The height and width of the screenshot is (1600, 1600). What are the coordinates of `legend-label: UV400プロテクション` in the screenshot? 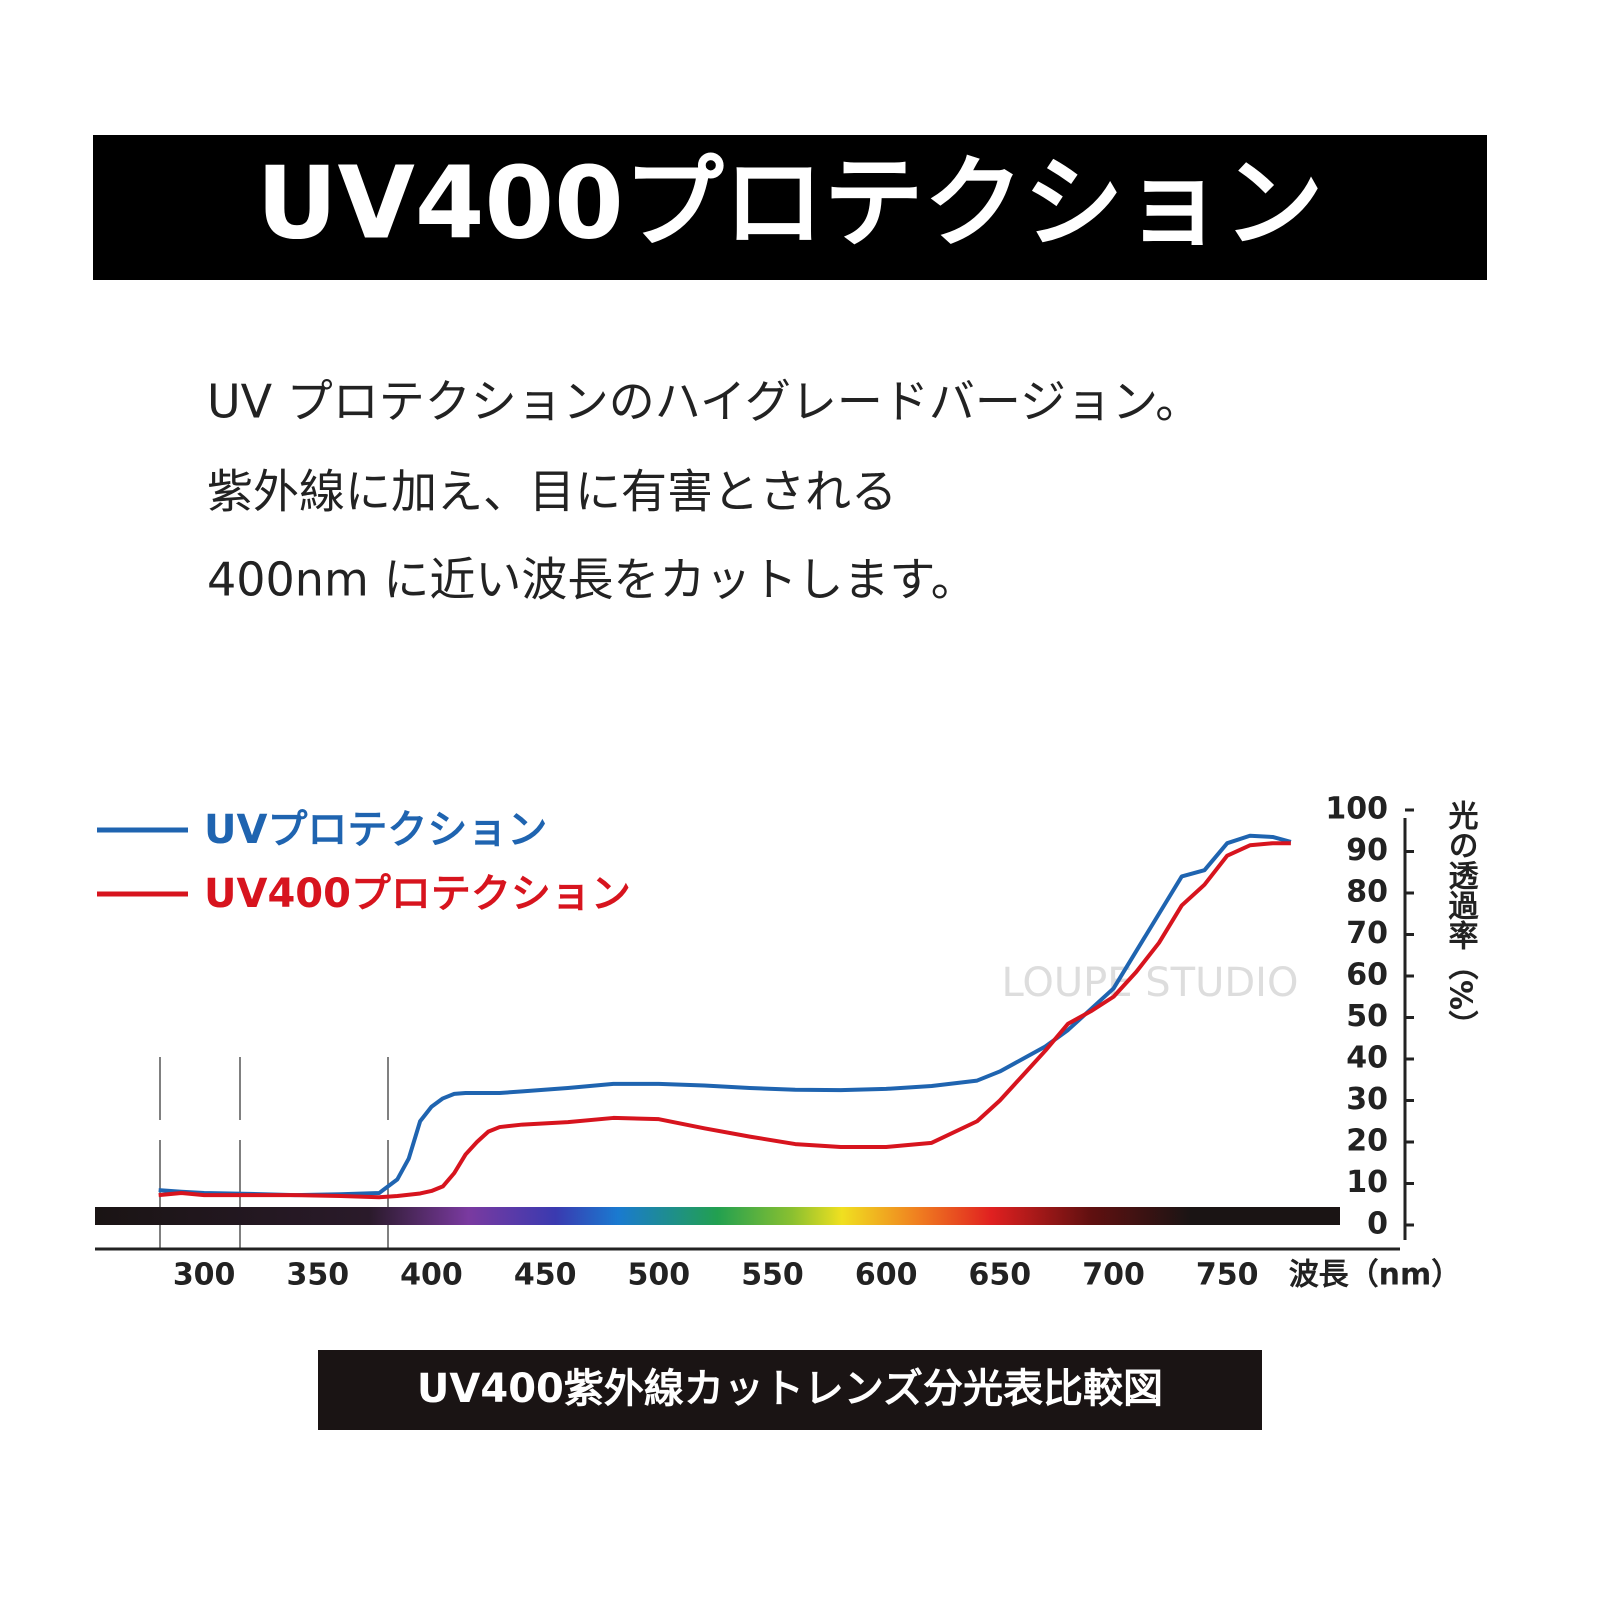 It's located at (417, 894).